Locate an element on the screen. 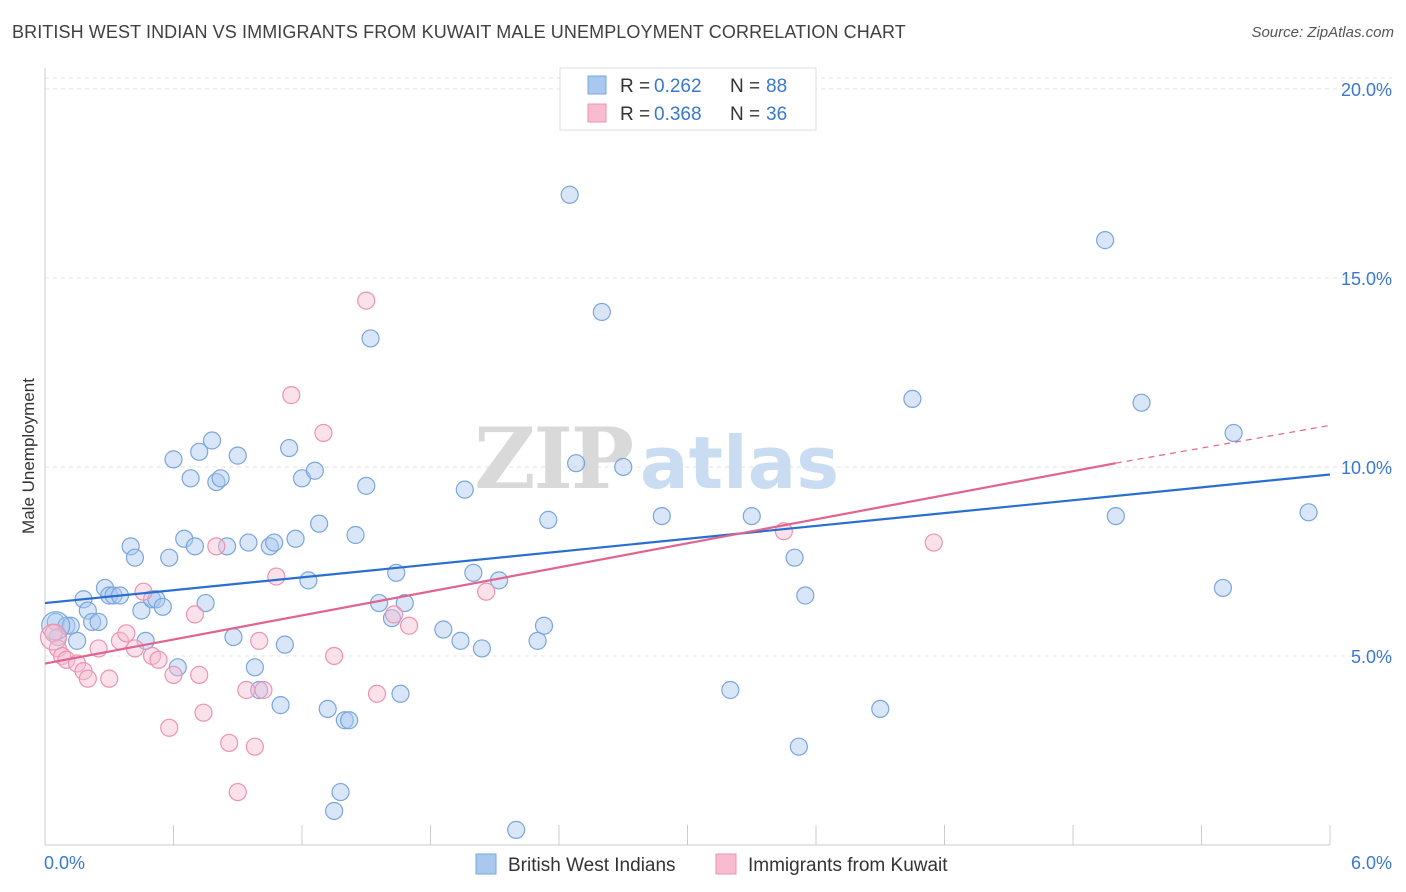 Image resolution: width=1406 pixels, height=892 pixels. legend-swatch-pink is located at coordinates (597, 113).